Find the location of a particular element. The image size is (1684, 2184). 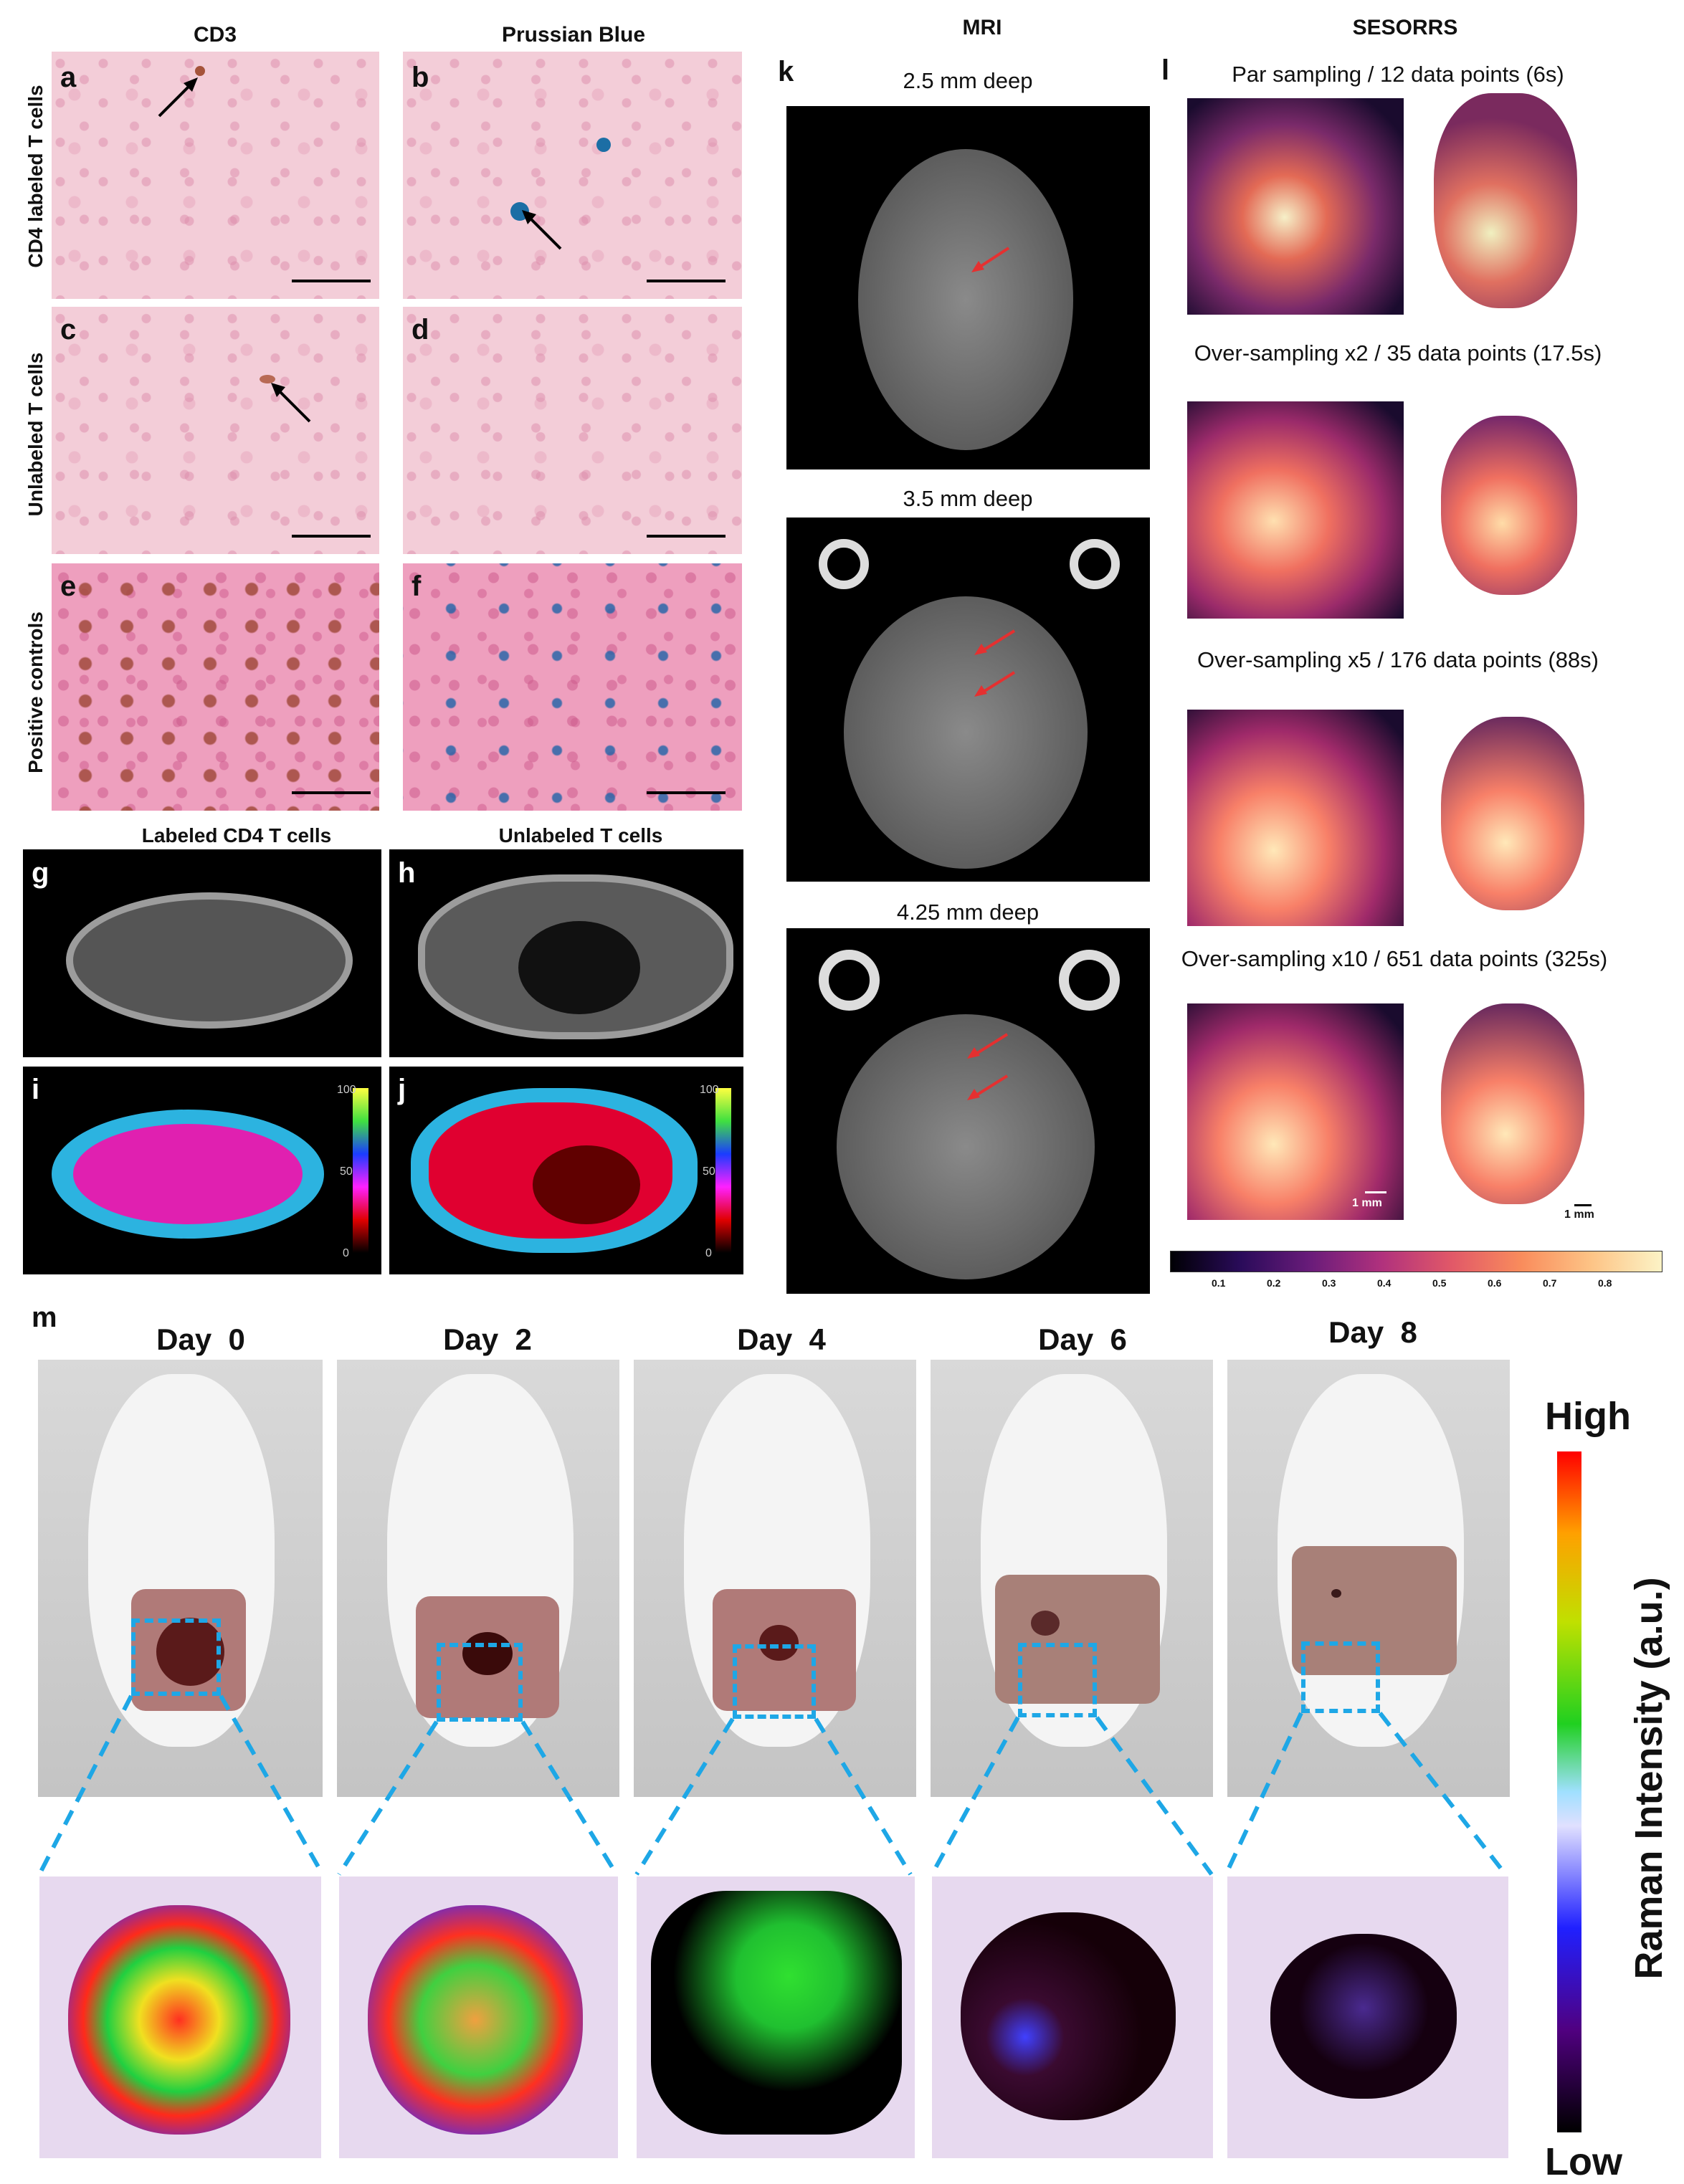

mouse-photo-day8 is located at coordinates (1368, 1578).